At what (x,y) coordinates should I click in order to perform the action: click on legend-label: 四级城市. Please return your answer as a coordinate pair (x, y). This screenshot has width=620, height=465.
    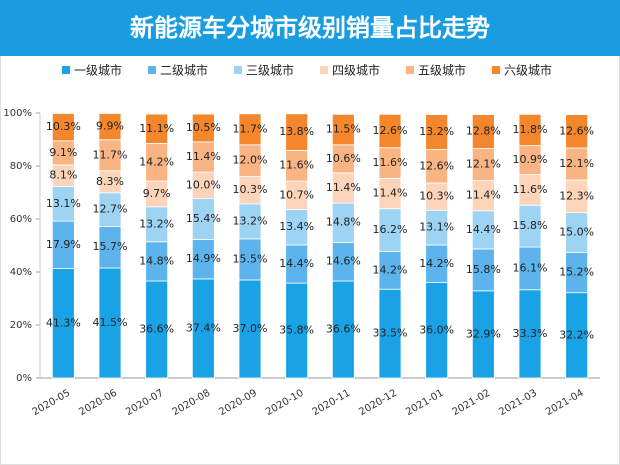
    Looking at the image, I should click on (356, 70).